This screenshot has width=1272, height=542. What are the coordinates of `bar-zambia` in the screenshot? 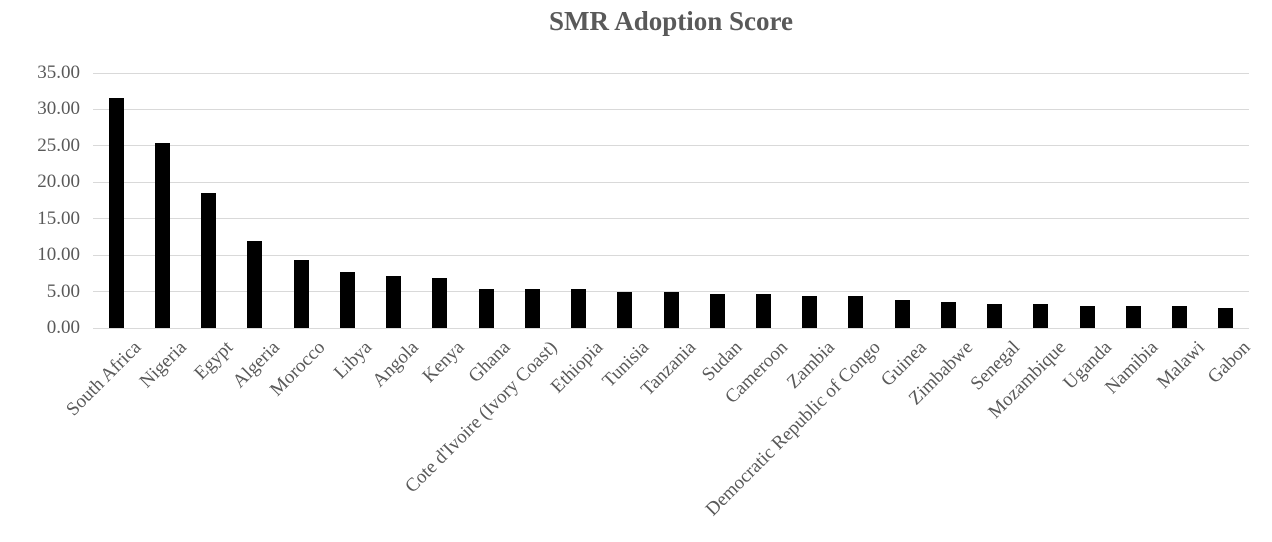 It's located at (810, 312).